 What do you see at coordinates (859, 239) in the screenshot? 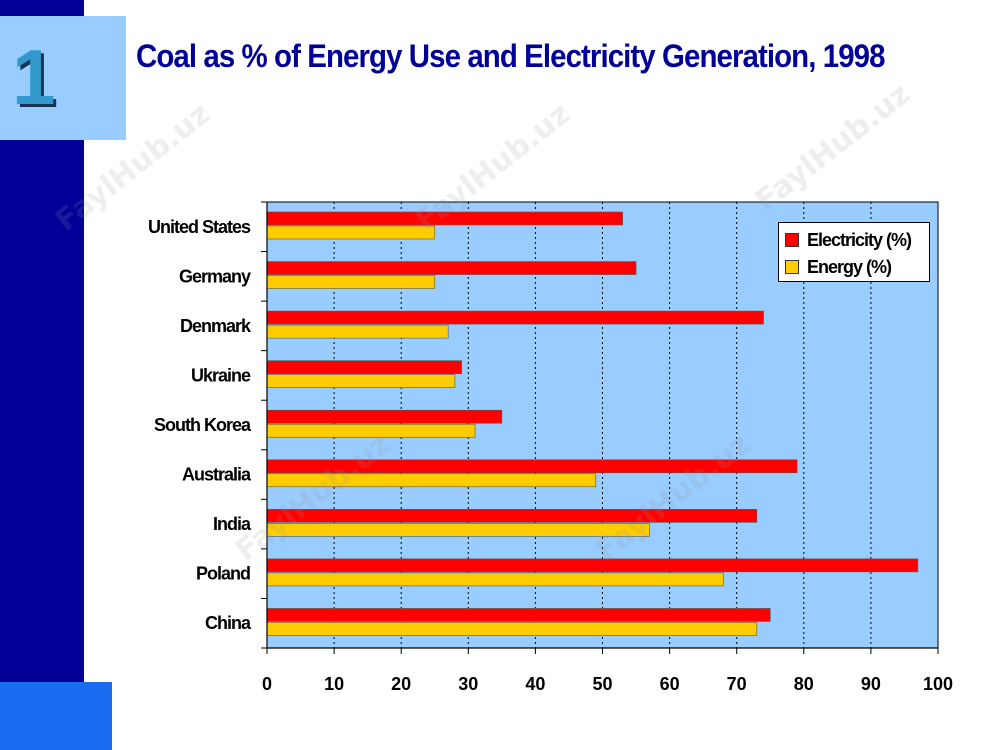
I see `legend-label-electricity: Electricity (%)` at bounding box center [859, 239].